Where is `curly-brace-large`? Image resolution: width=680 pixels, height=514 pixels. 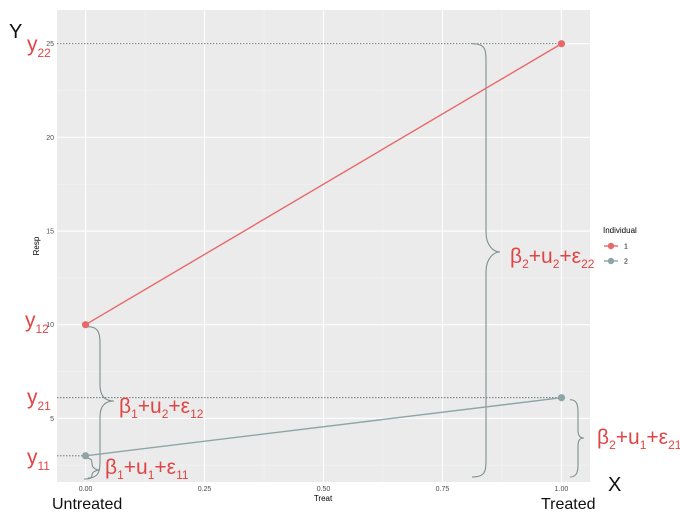
curly-brace-large is located at coordinates (486, 260).